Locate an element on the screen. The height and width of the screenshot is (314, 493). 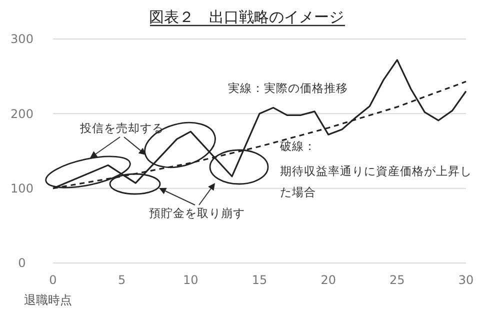
x-tick-label: 5 is located at coordinates (122, 280).